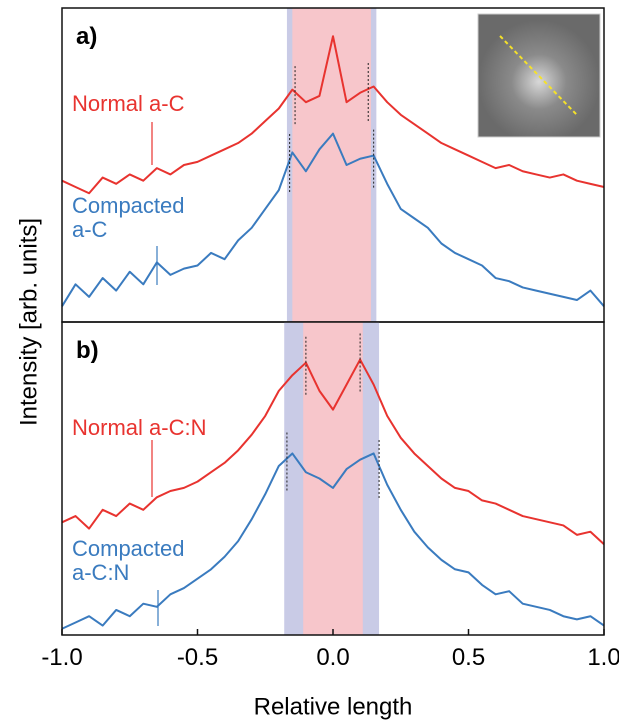 Image resolution: width=619 pixels, height=724 pixels. Describe the element at coordinates (333, 706) in the screenshot. I see `x-axis-label: Relative length` at that location.